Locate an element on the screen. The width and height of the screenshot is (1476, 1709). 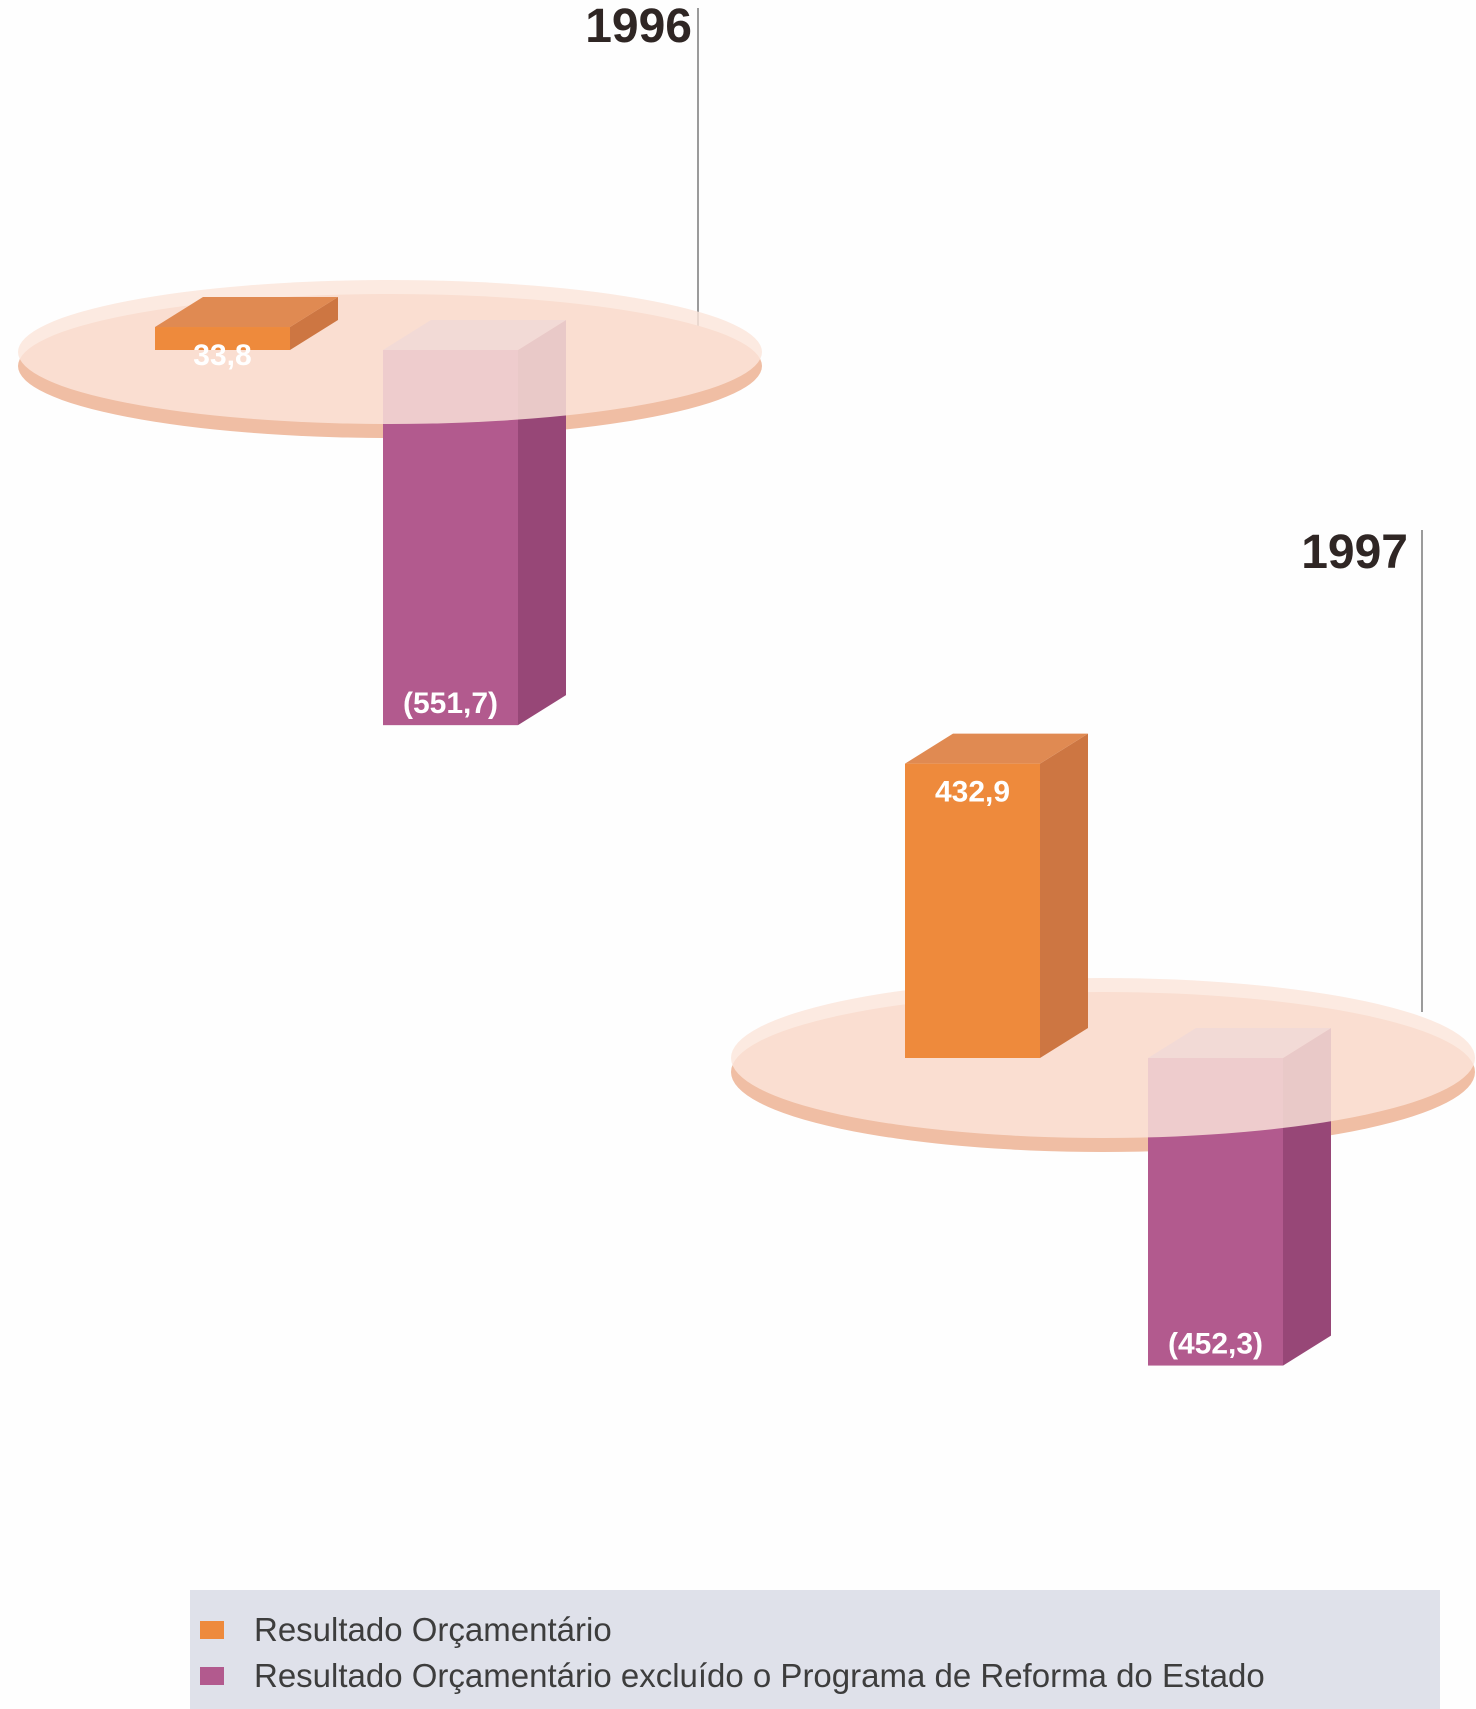
legend-label: Resultado Orçamentário is located at coordinates (433, 1629).